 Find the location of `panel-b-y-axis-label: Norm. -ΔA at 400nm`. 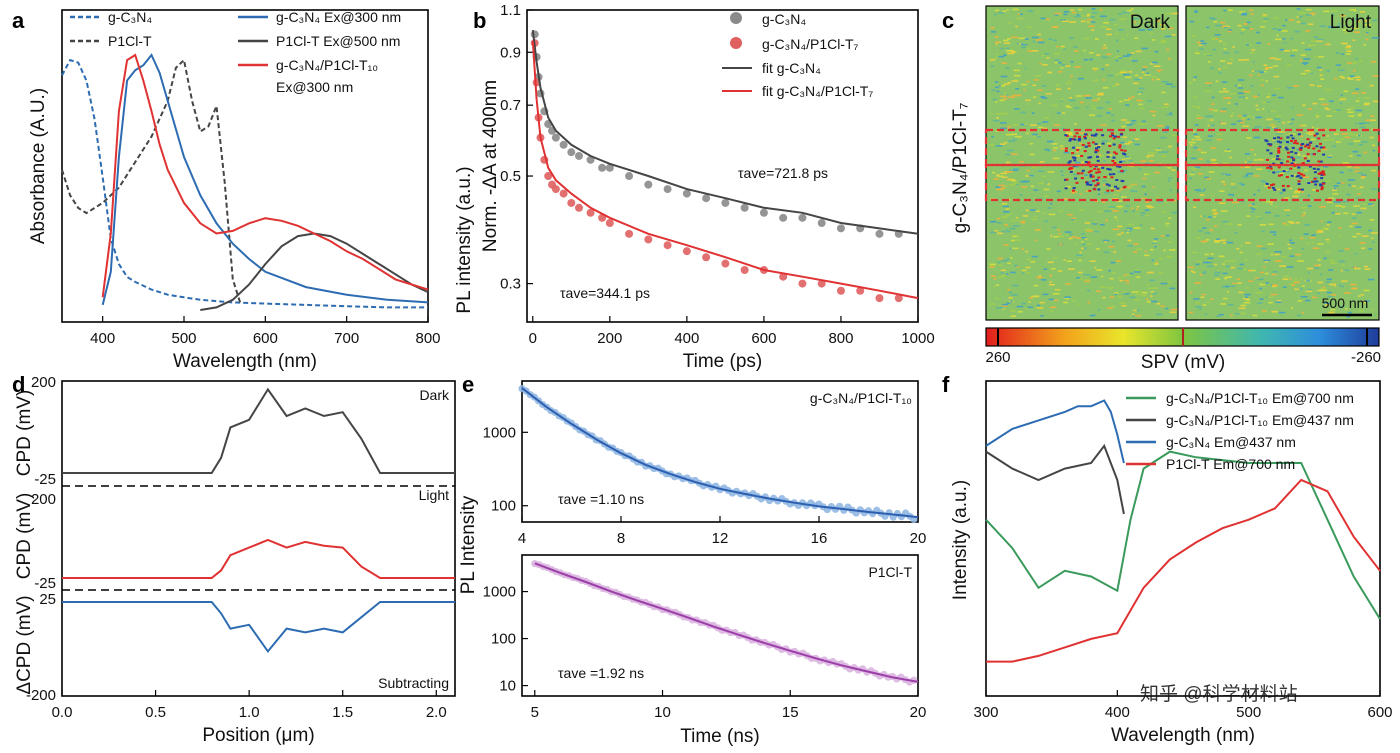

panel-b-y-axis-label: Norm. -ΔA at 400nm is located at coordinates (490, 166).